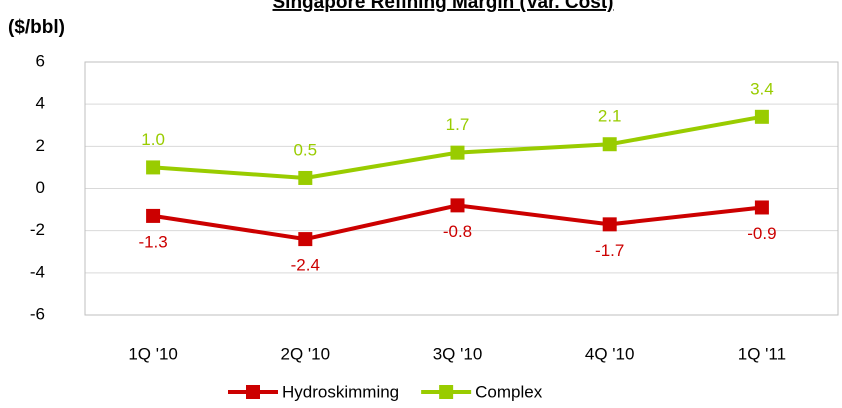 The width and height of the screenshot is (842, 408). What do you see at coordinates (36, 27) in the screenshot?
I see `y-axis-label: ($/bbl)` at bounding box center [36, 27].